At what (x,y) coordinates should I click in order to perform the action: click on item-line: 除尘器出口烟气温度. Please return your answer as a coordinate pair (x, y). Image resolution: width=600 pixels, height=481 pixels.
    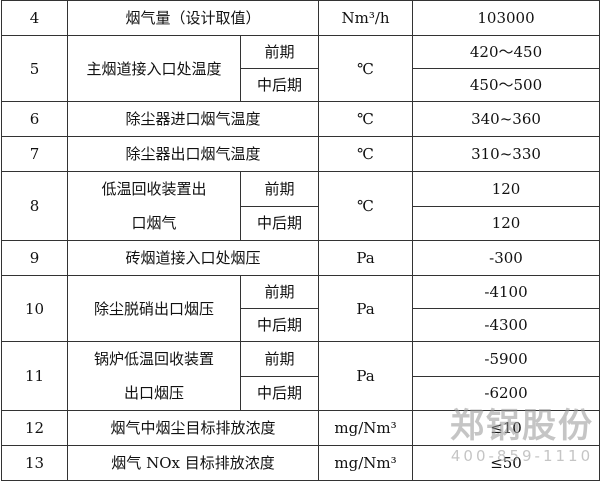
    Looking at the image, I should click on (193, 154).